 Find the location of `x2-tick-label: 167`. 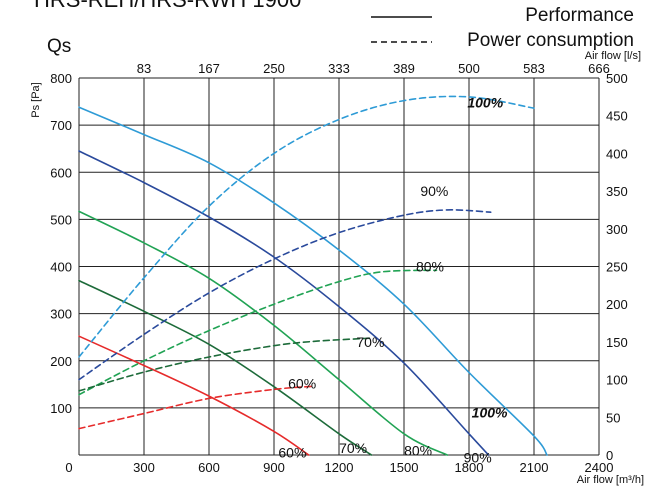

x2-tick-label: 167 is located at coordinates (209, 68).